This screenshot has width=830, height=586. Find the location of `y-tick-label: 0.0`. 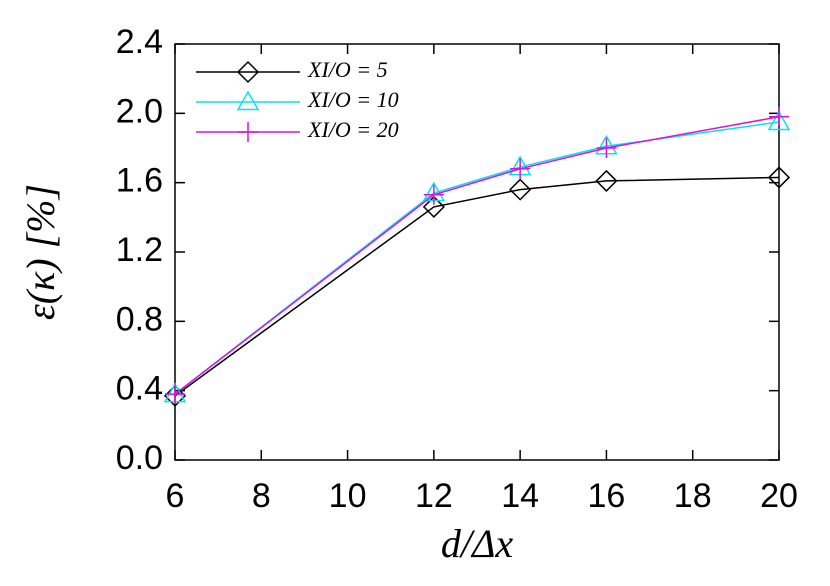

y-tick-label: 0.0 is located at coordinates (139, 458).